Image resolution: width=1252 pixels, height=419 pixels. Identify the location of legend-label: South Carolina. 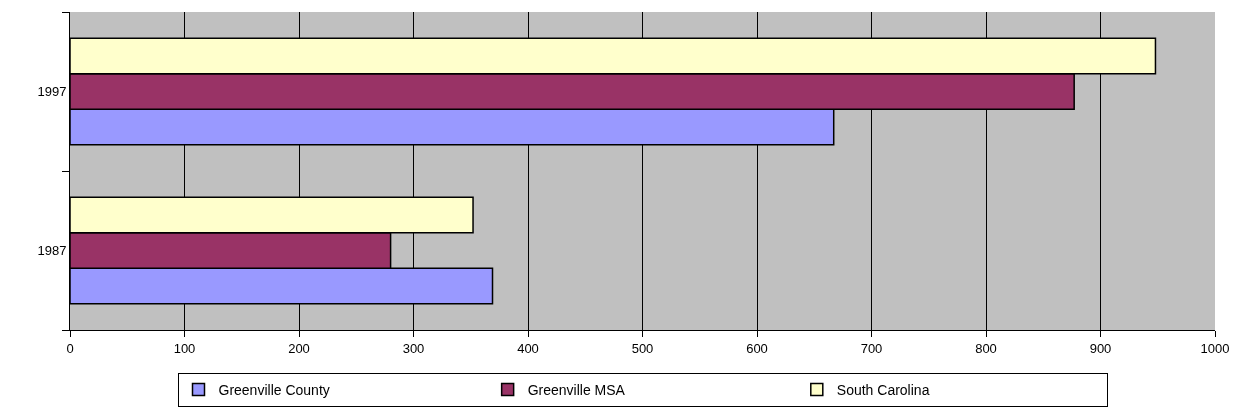
(883, 389).